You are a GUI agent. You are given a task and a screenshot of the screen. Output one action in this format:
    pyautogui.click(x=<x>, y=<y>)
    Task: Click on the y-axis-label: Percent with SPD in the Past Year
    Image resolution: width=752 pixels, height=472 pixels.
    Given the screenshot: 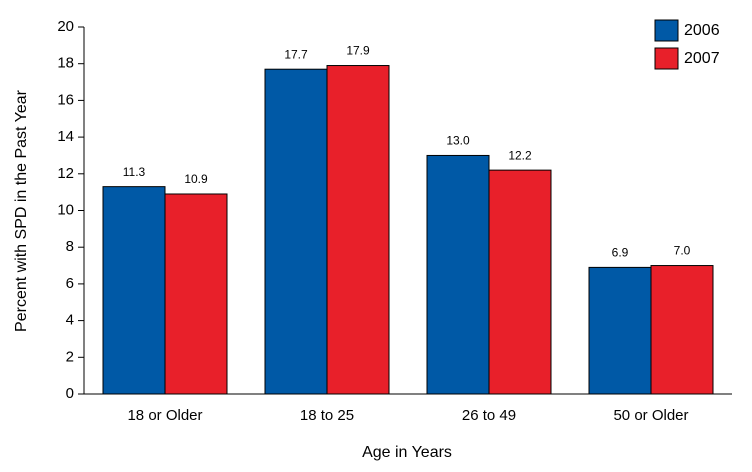 What is the action you would take?
    pyautogui.click(x=21, y=210)
    